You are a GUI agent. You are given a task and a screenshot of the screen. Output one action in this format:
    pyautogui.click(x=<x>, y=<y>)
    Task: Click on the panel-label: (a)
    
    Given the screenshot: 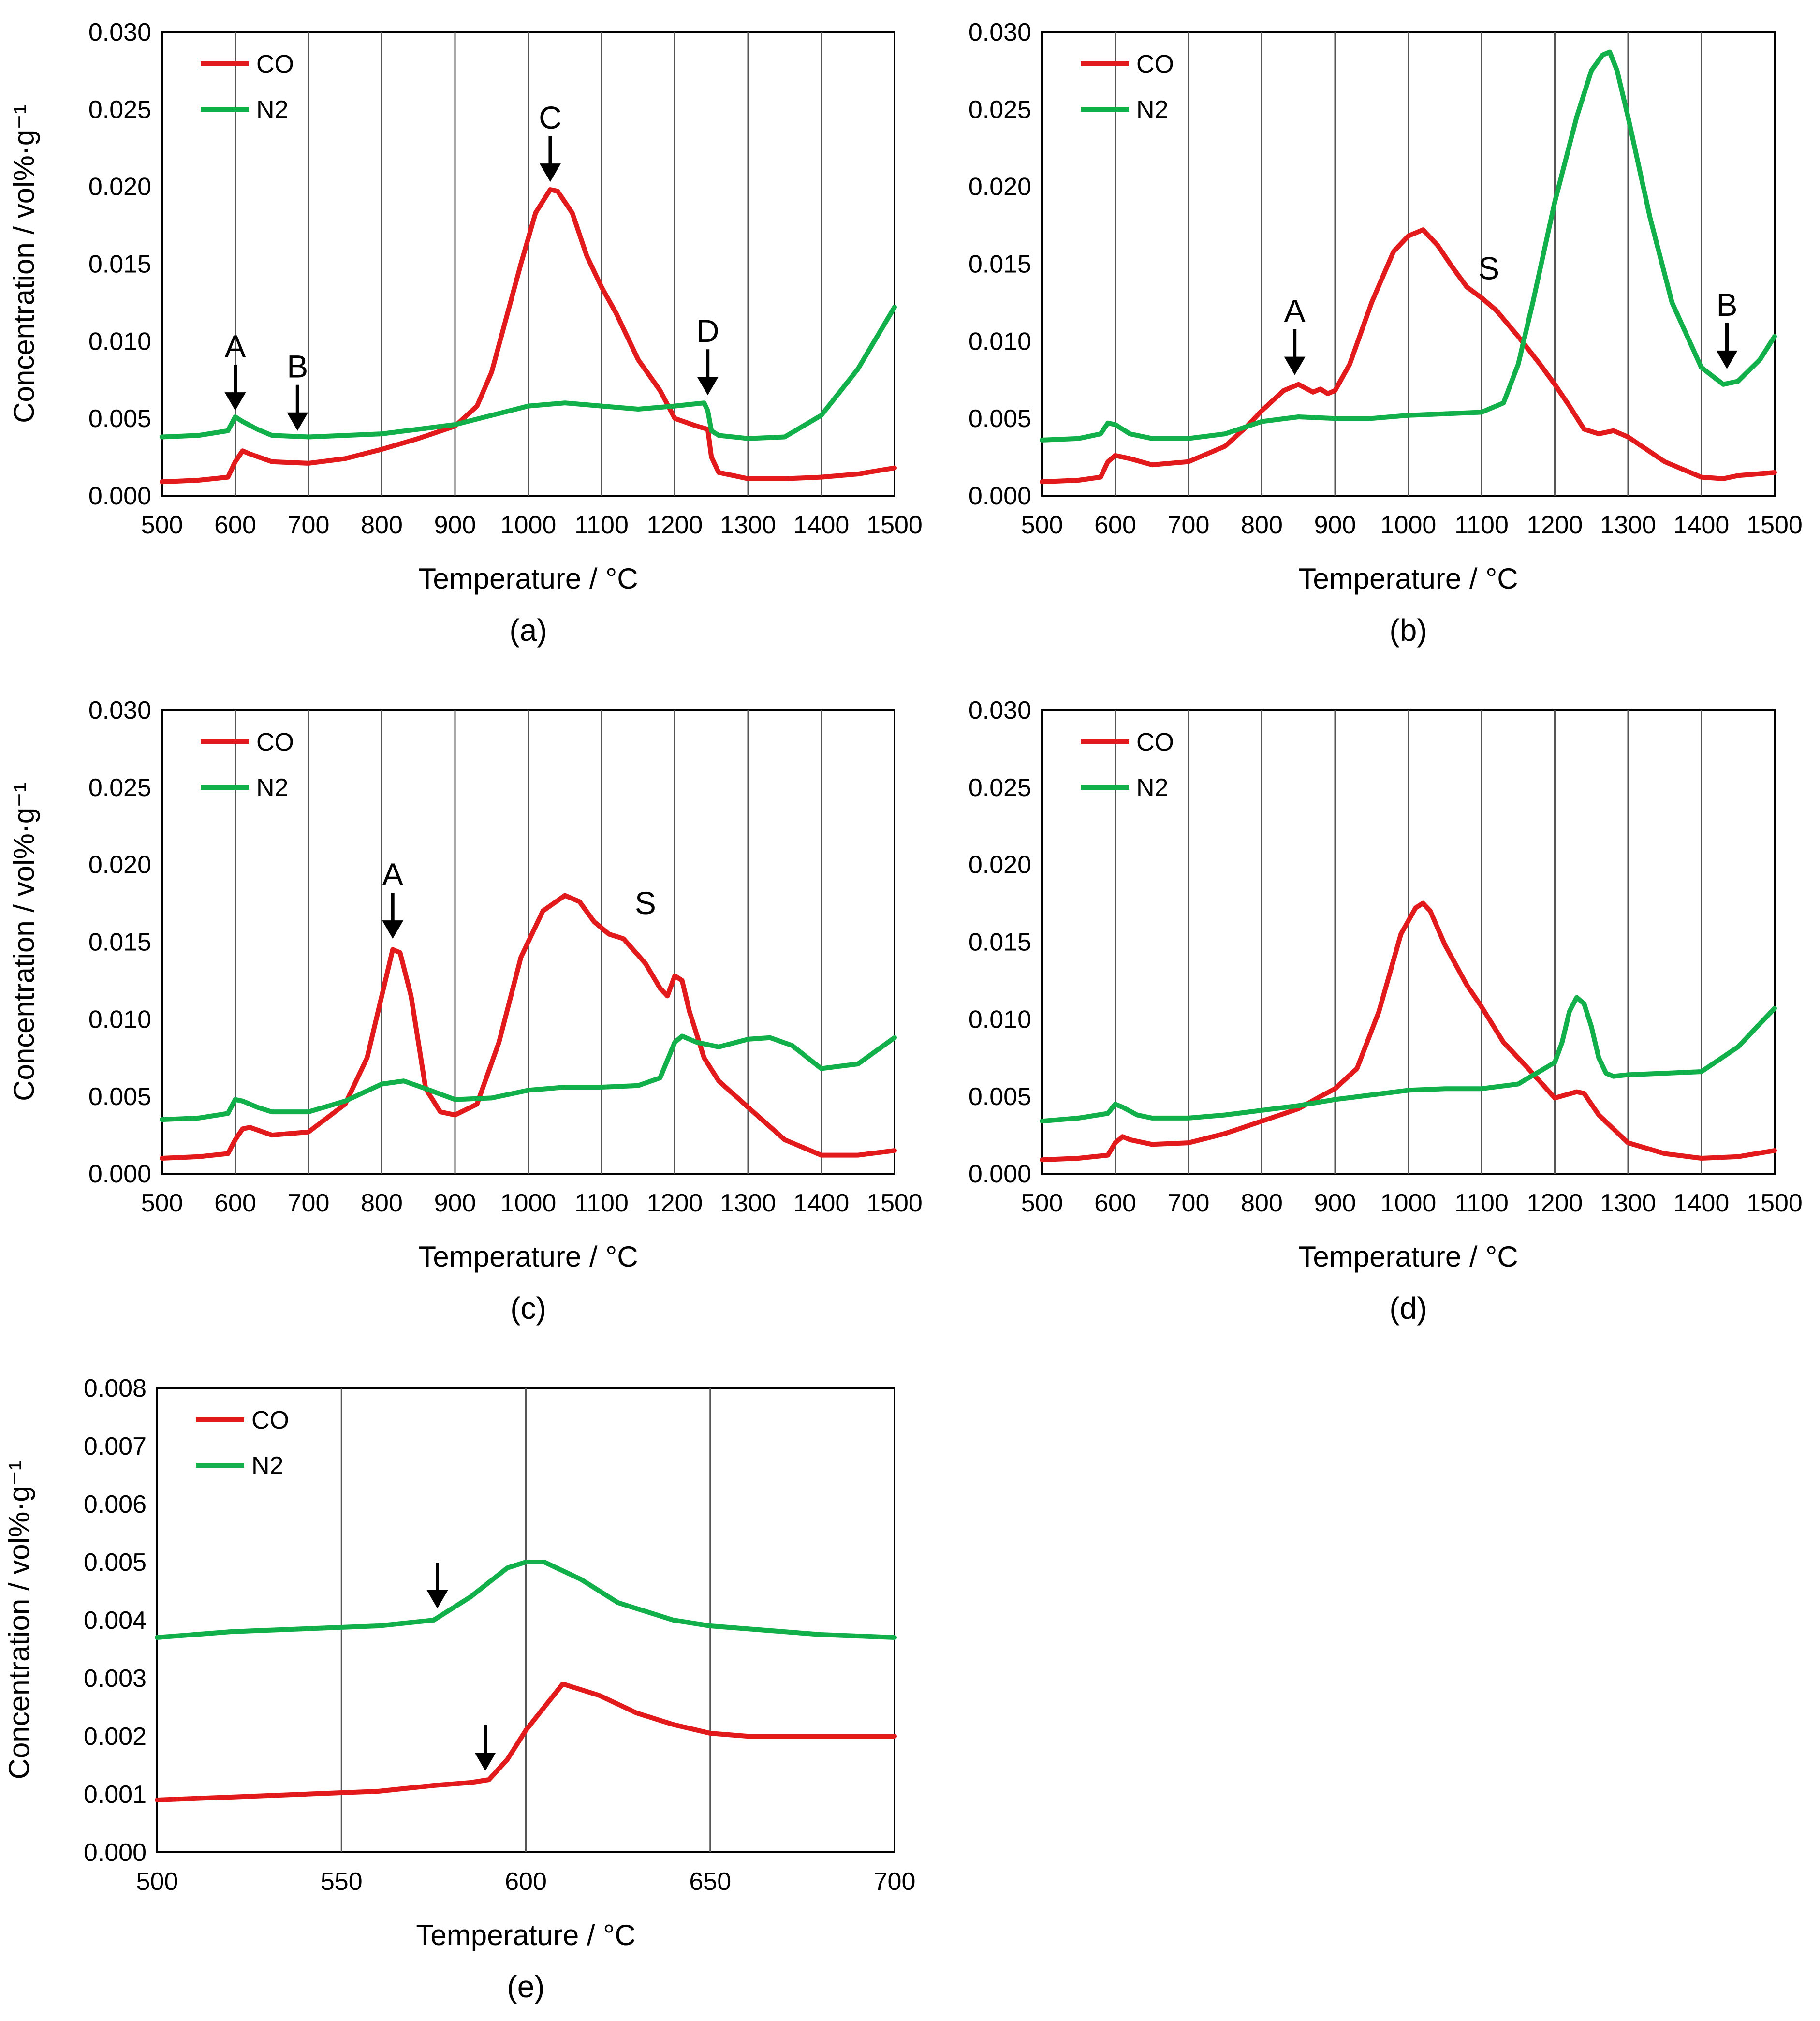 What is the action you would take?
    pyautogui.click(x=528, y=630)
    